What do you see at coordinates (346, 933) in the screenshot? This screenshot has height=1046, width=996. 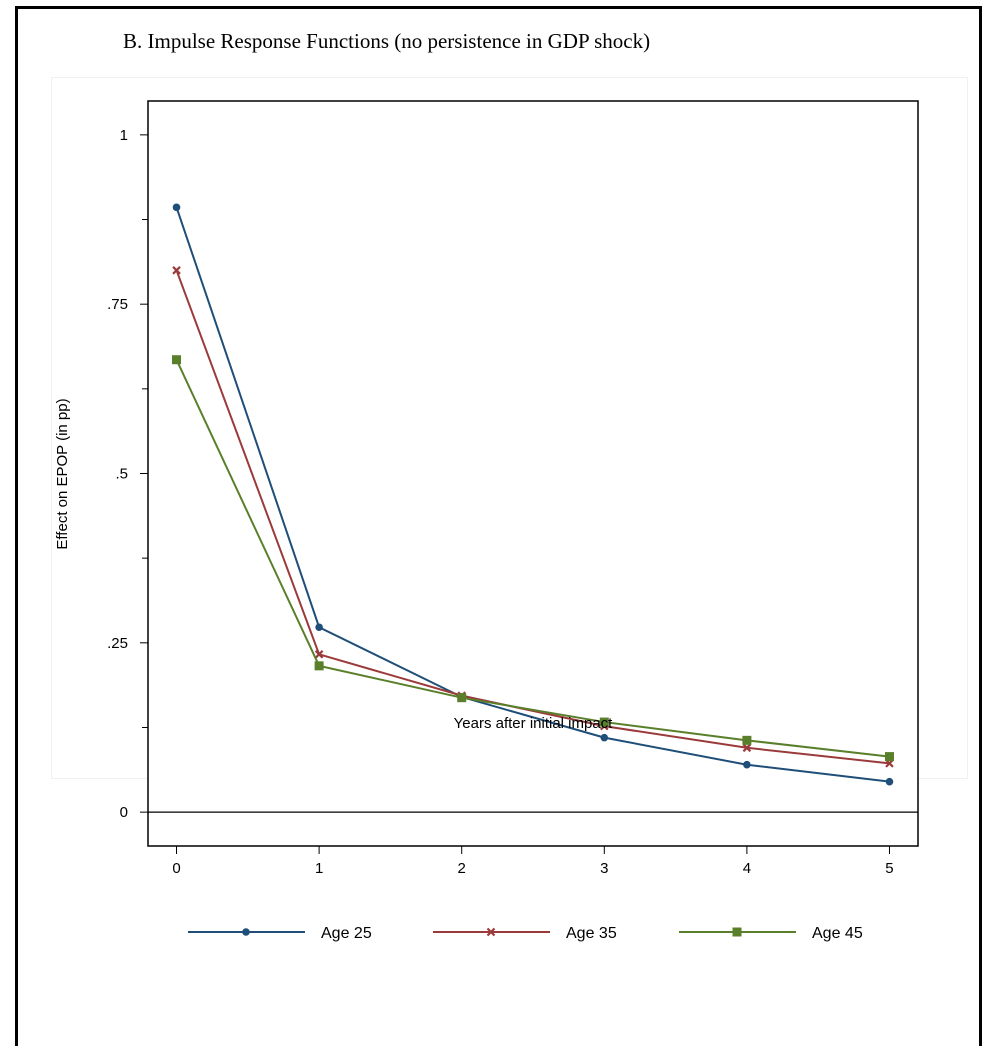 I see `legend-label: Age 25` at bounding box center [346, 933].